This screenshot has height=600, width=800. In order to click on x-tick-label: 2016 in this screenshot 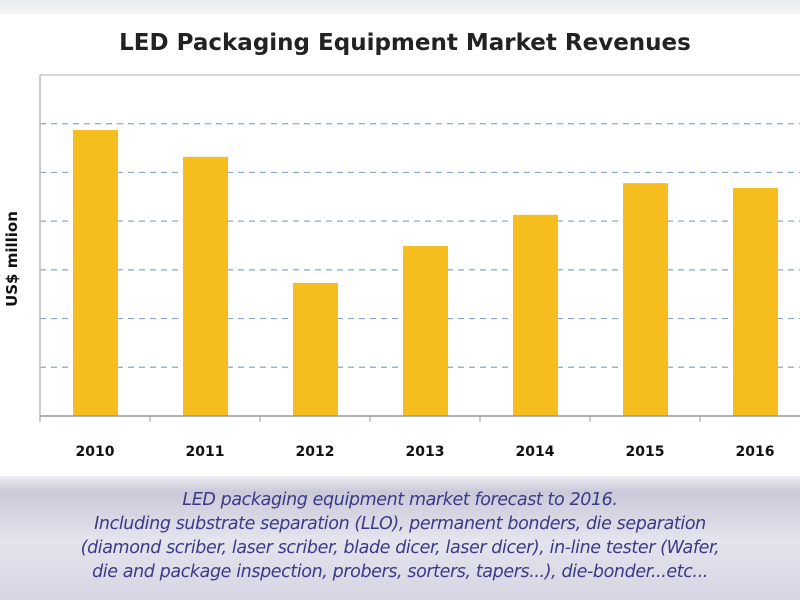, I will do `click(755, 452)`.